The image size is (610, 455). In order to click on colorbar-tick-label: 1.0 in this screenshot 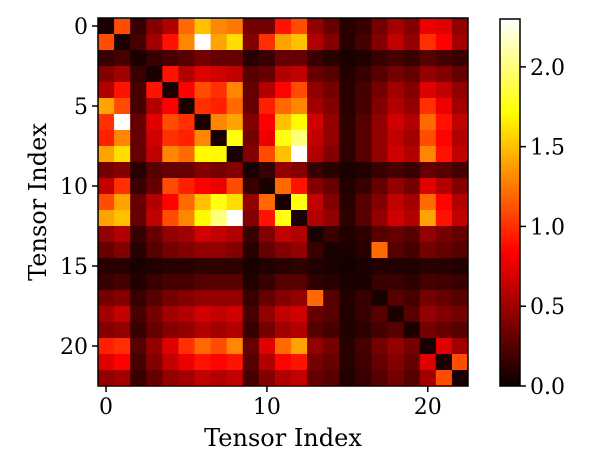, I will do `click(547, 227)`.